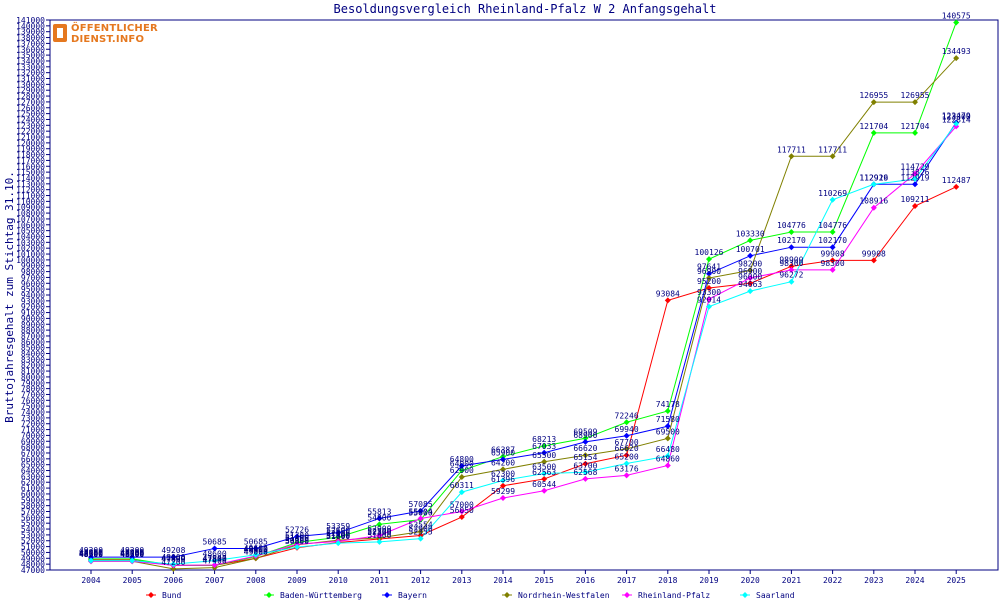 The width and height of the screenshot is (1000, 600). I want to click on data-label: 61396, so click(503, 479).